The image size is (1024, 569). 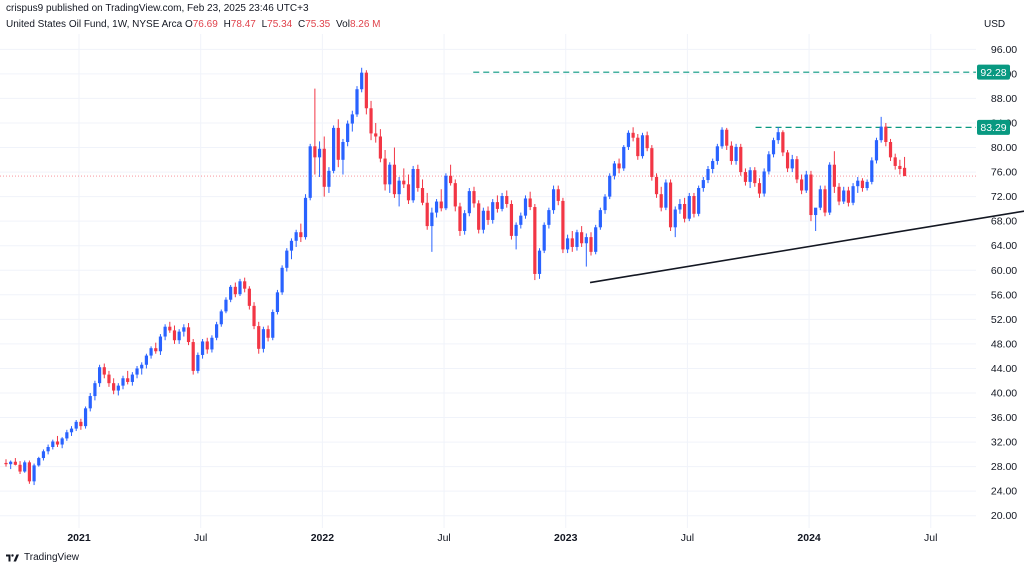 I want to click on price-tick-label: 72.00, so click(x=1004, y=197).